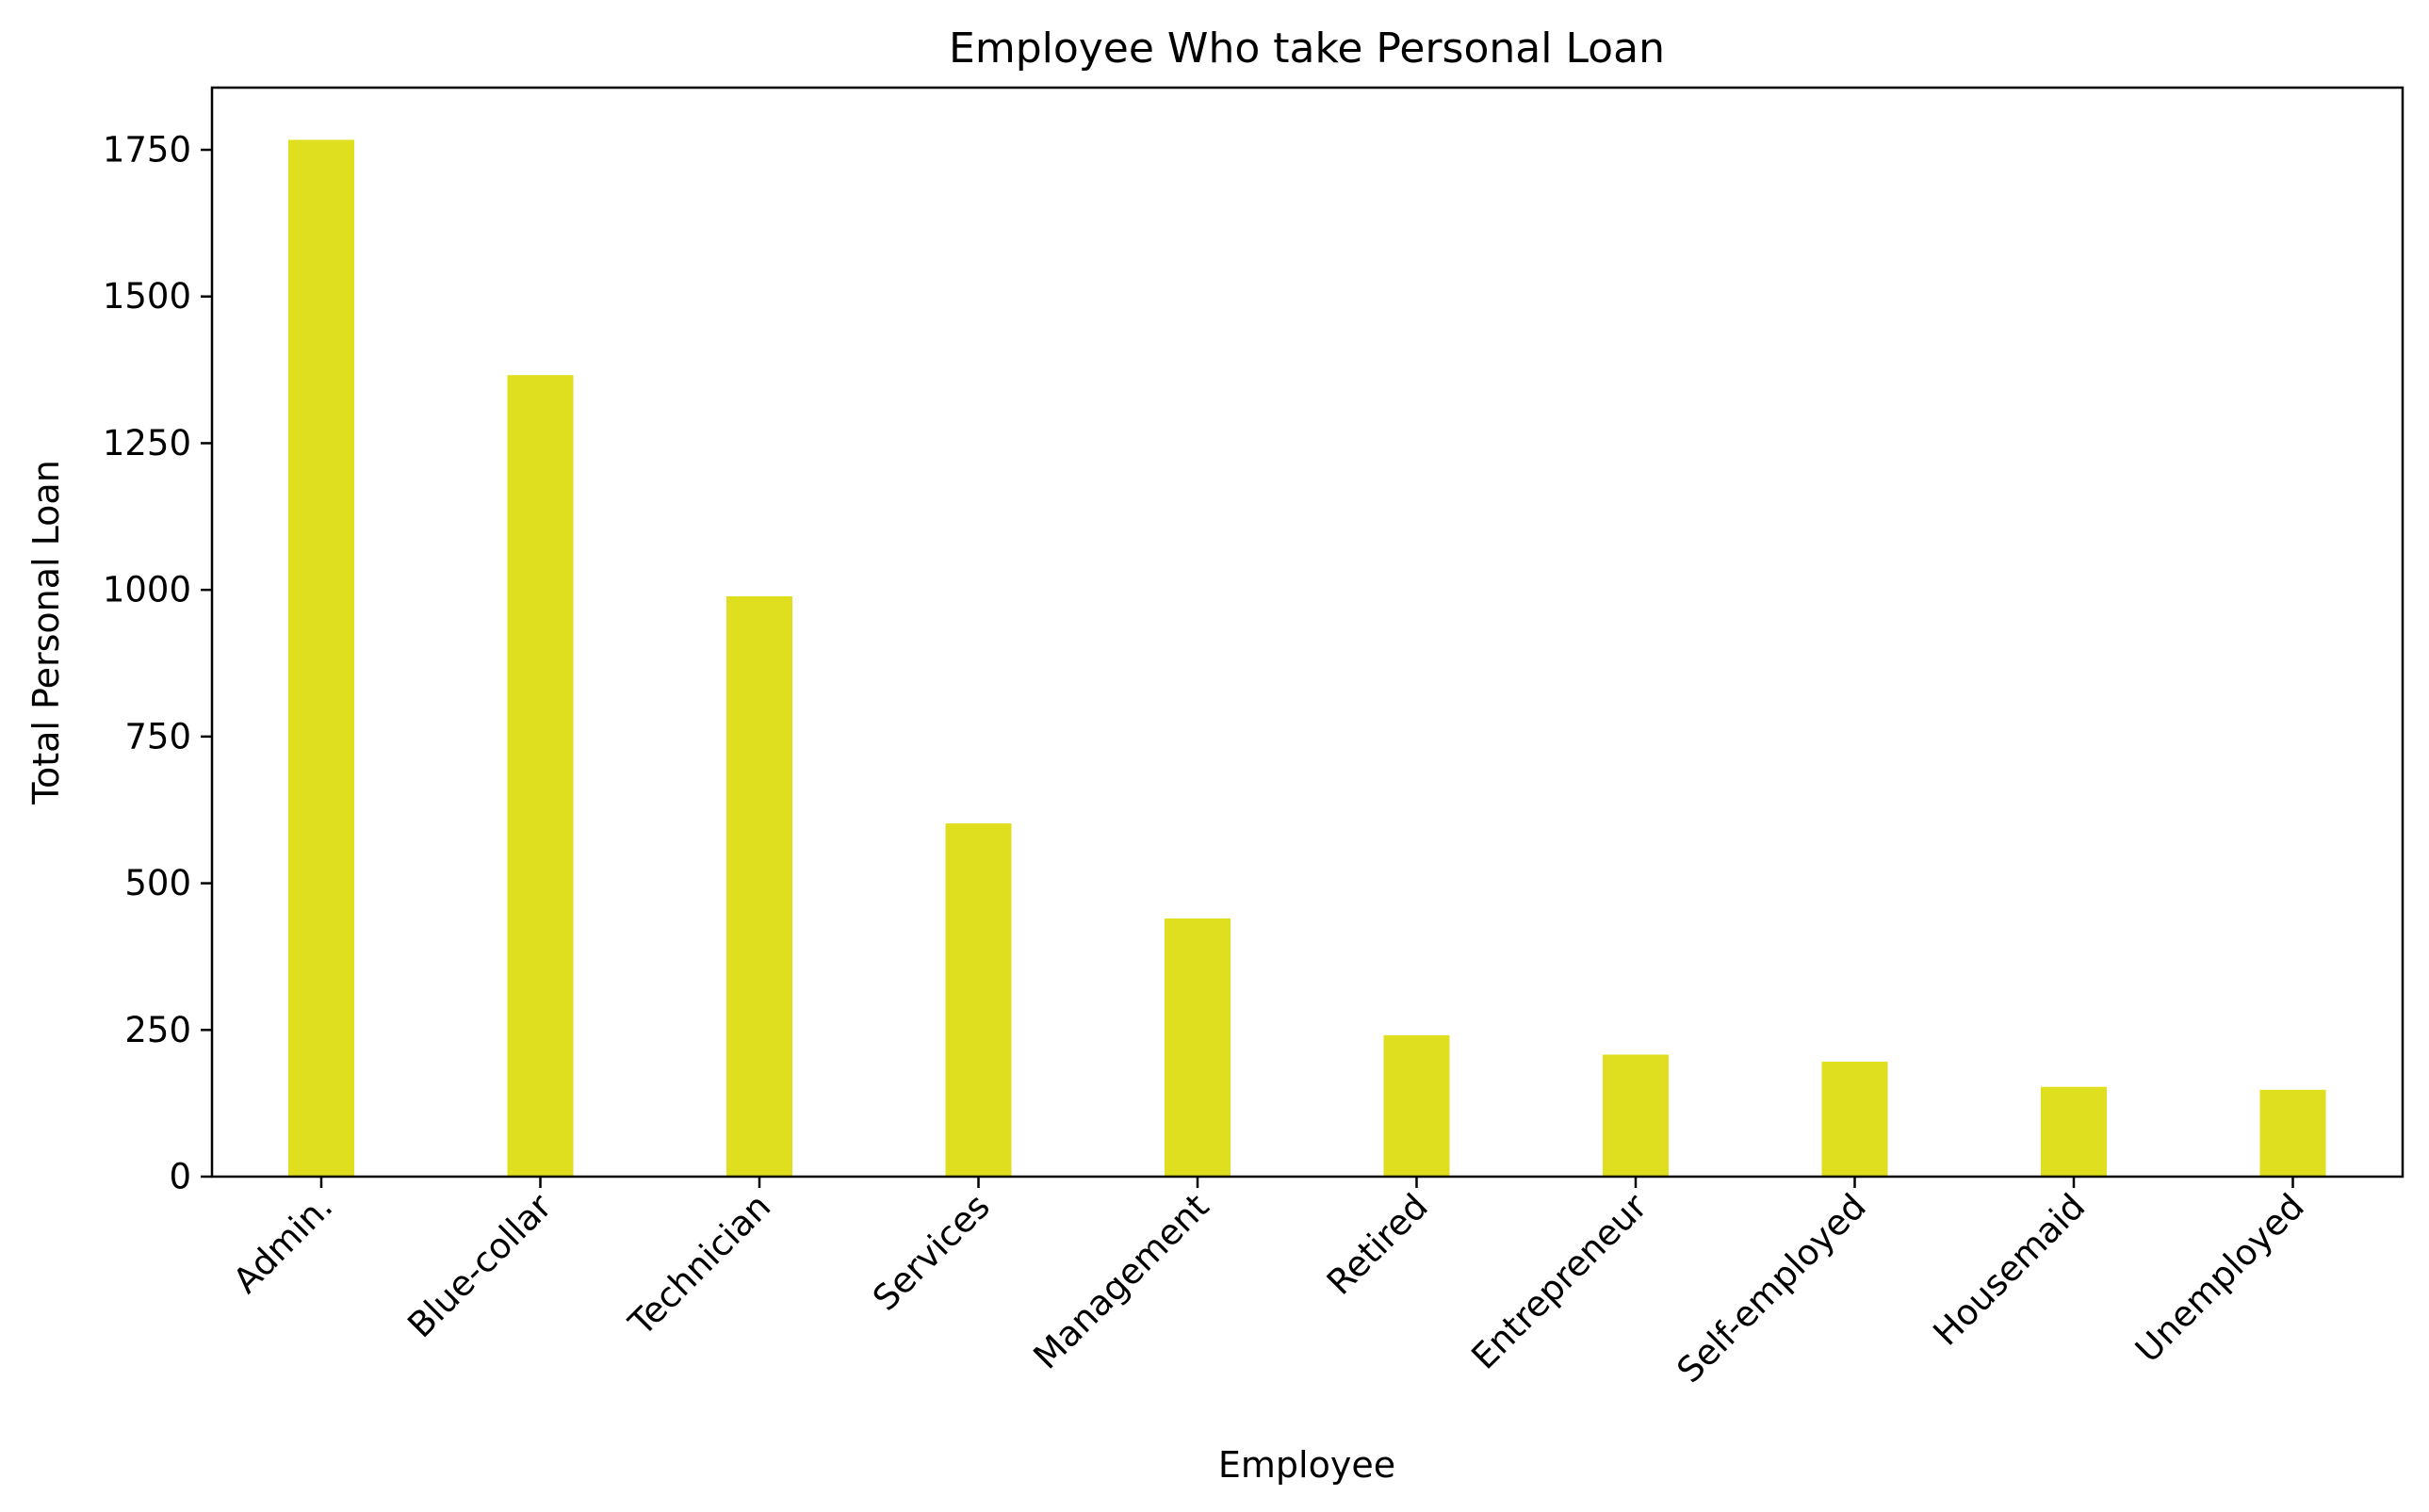 Image resolution: width=2429 pixels, height=1512 pixels. Describe the element at coordinates (157, 1030) in the screenshot. I see `y-tick-label-250: 250` at that location.